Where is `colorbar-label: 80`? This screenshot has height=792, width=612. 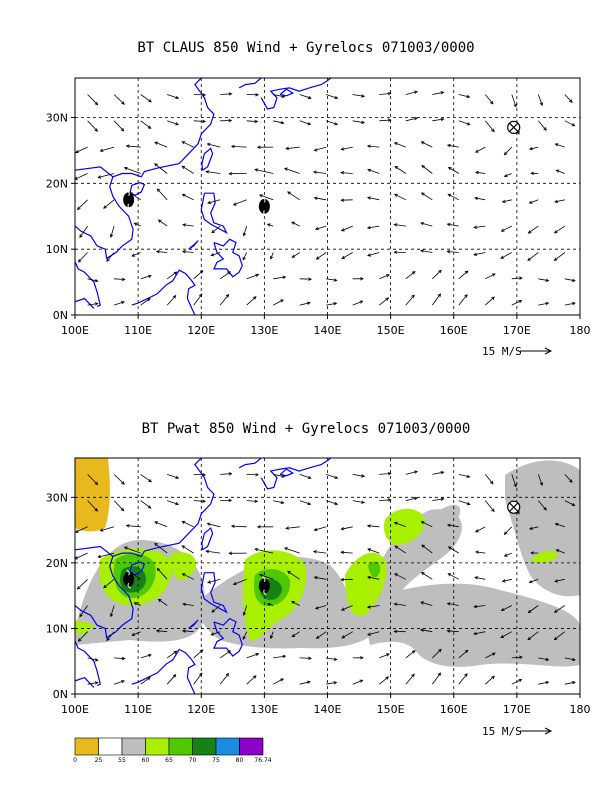
colorbar-label: 80 is located at coordinates (240, 760).